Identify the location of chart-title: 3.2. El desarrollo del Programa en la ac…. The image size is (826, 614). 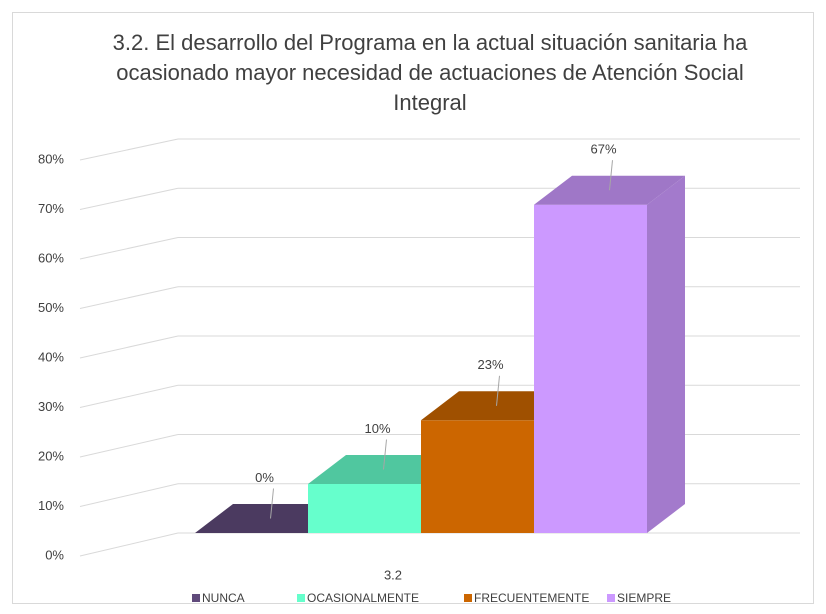
(430, 72).